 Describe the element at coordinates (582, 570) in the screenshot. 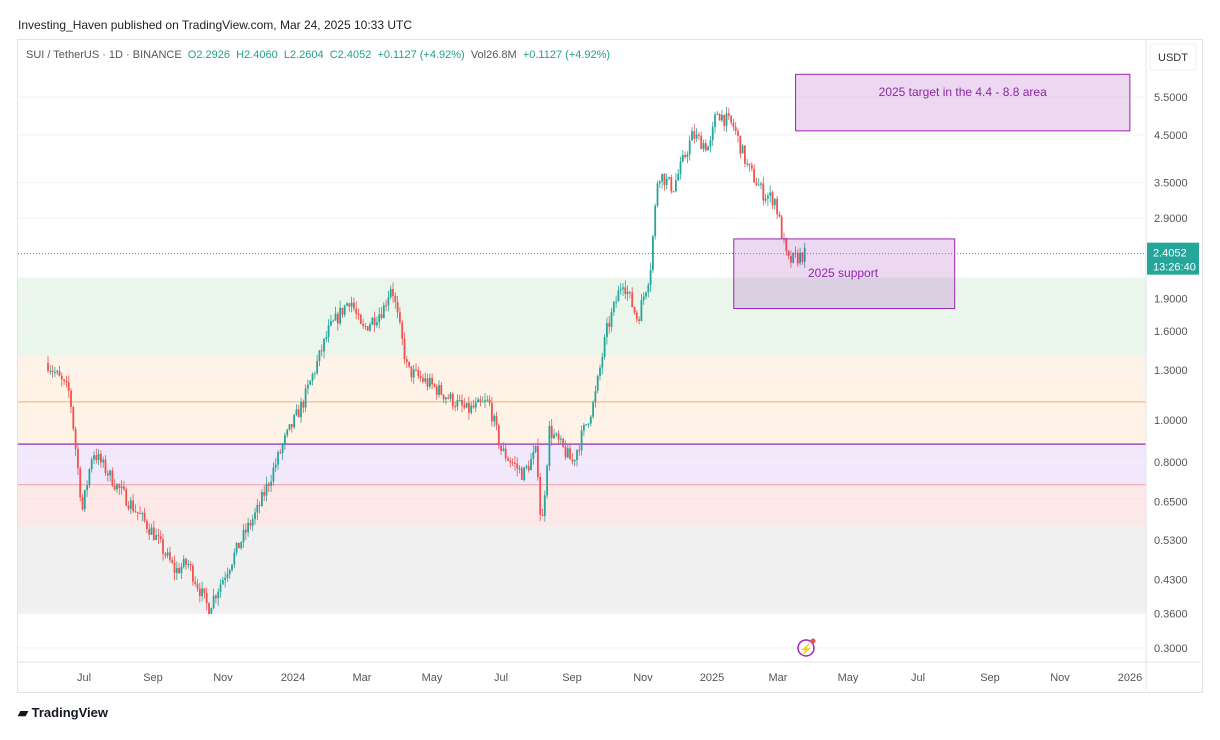

I see `zone-band` at that location.